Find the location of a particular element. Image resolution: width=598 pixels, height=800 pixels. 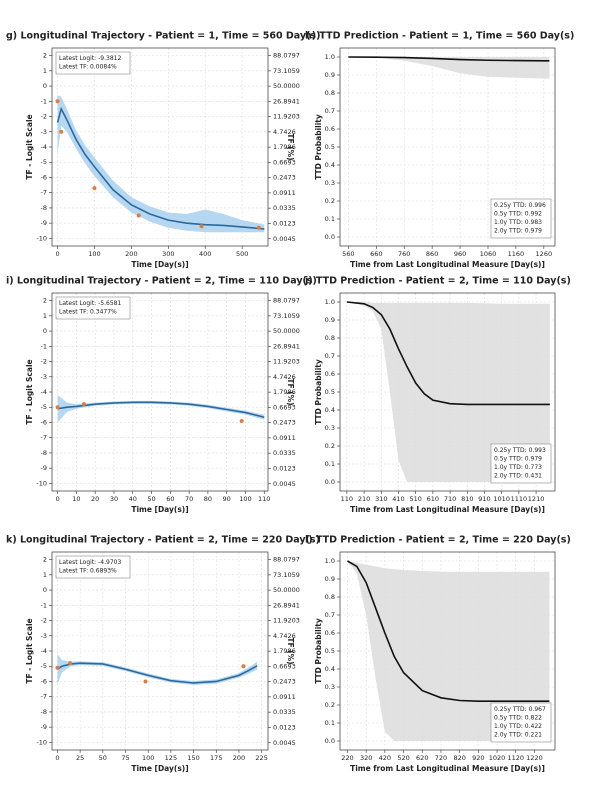

y-tick-label: -7 is located at coordinates (44, 697).